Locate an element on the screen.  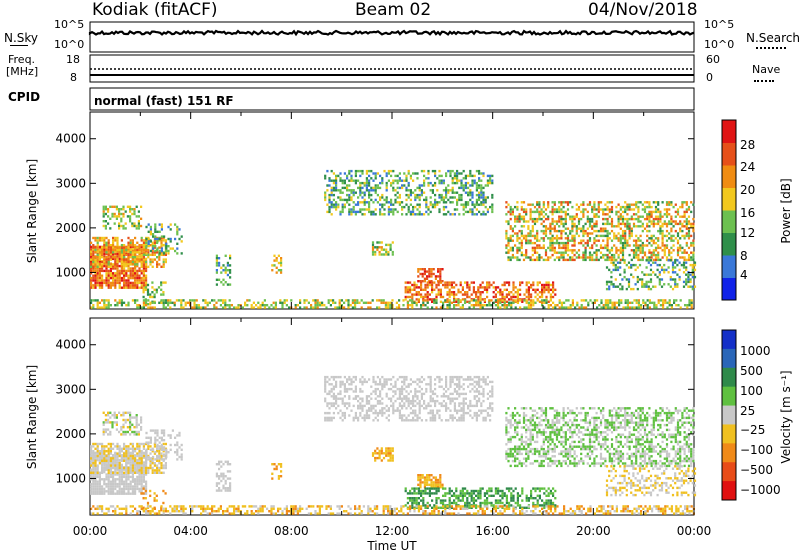
velocity-cb-tick: 500 is located at coordinates (751, 371).